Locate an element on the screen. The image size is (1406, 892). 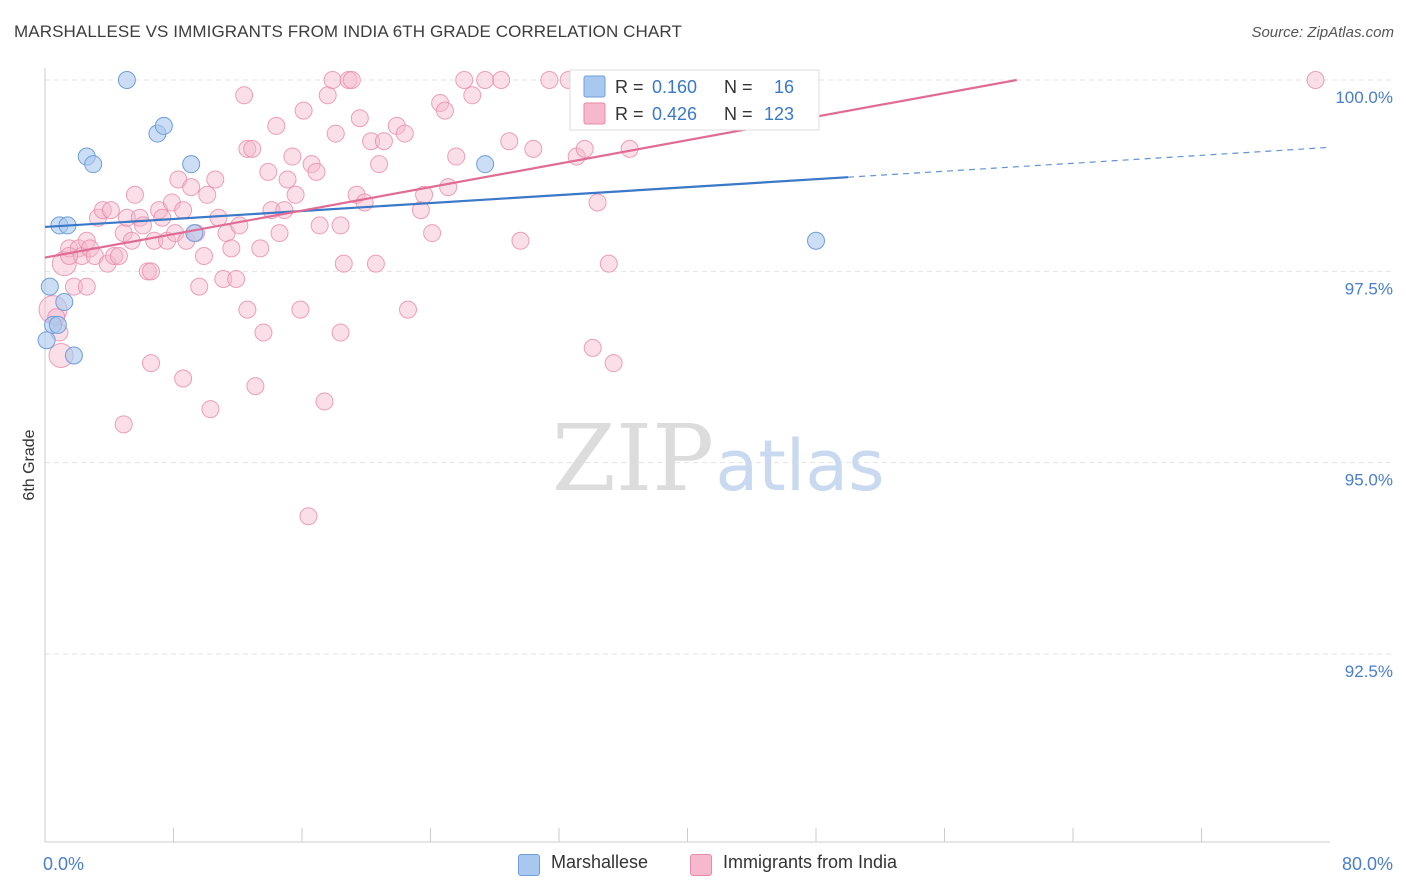
stats-legend-swatch-marshallese is located at coordinates (594, 86).